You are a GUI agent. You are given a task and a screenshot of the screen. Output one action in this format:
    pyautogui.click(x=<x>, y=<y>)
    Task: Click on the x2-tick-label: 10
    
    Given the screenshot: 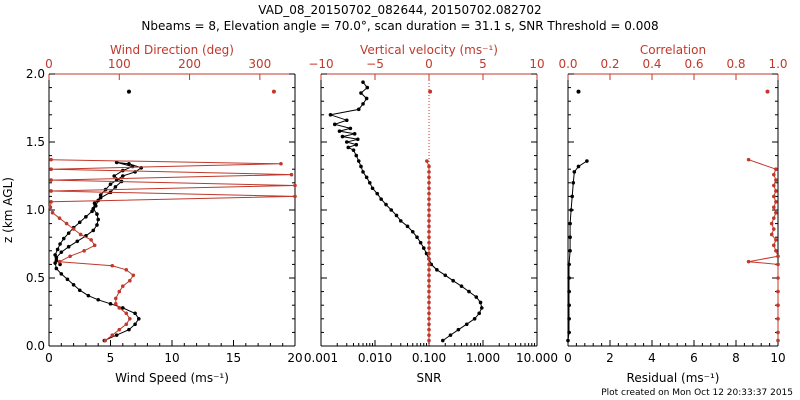 What is the action you would take?
    pyautogui.click(x=536, y=64)
    